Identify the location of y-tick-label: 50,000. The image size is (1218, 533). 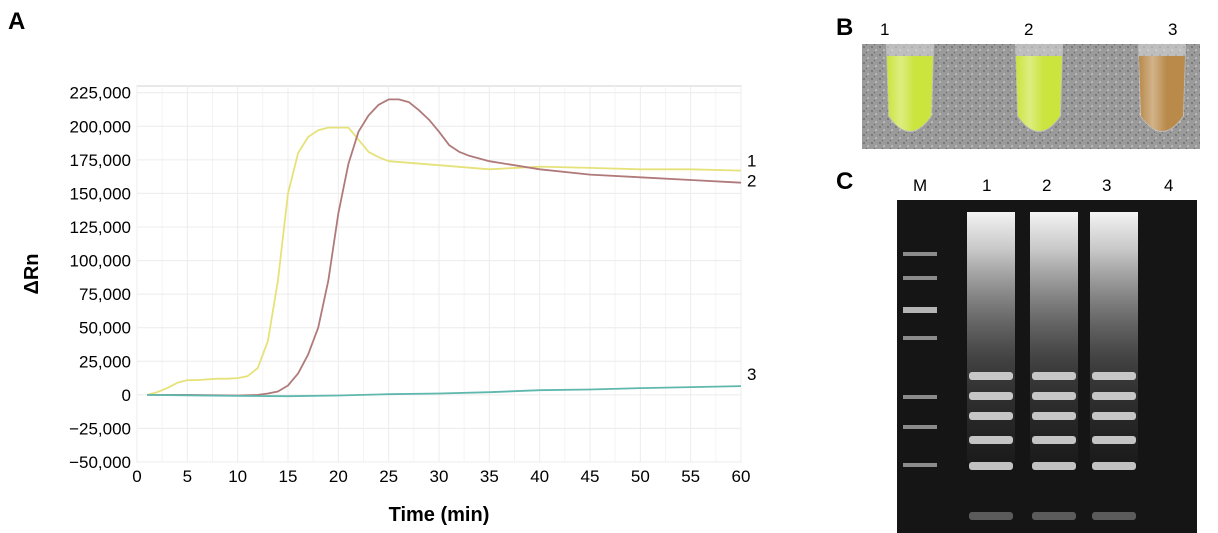
(105, 328).